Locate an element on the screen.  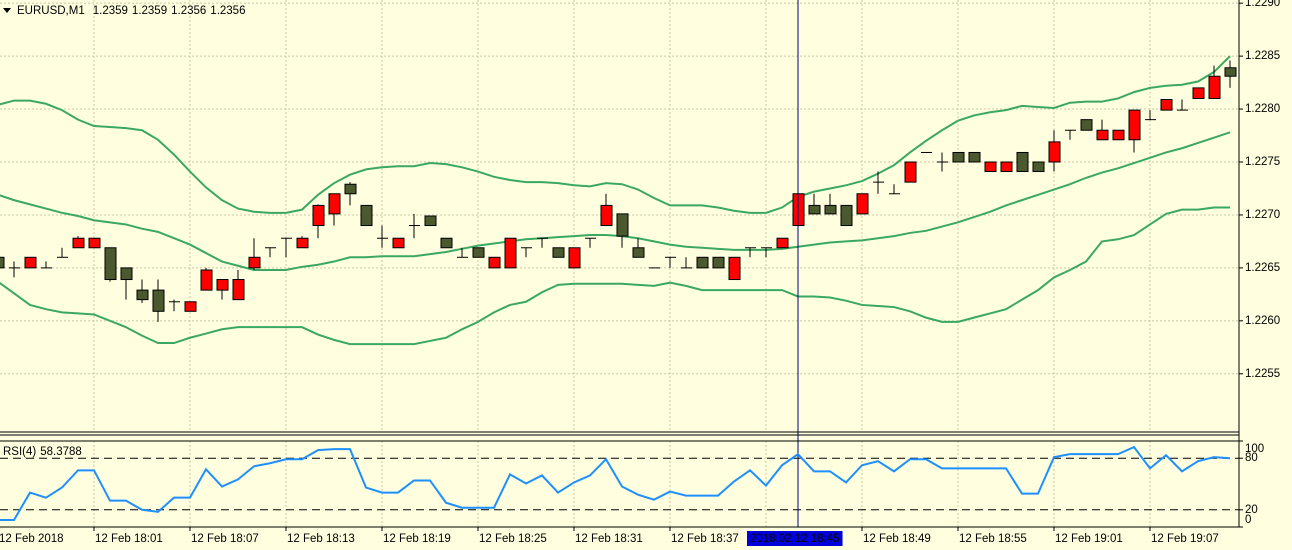
x-tick-label: 12 Feb 18:25 is located at coordinates (513, 539).